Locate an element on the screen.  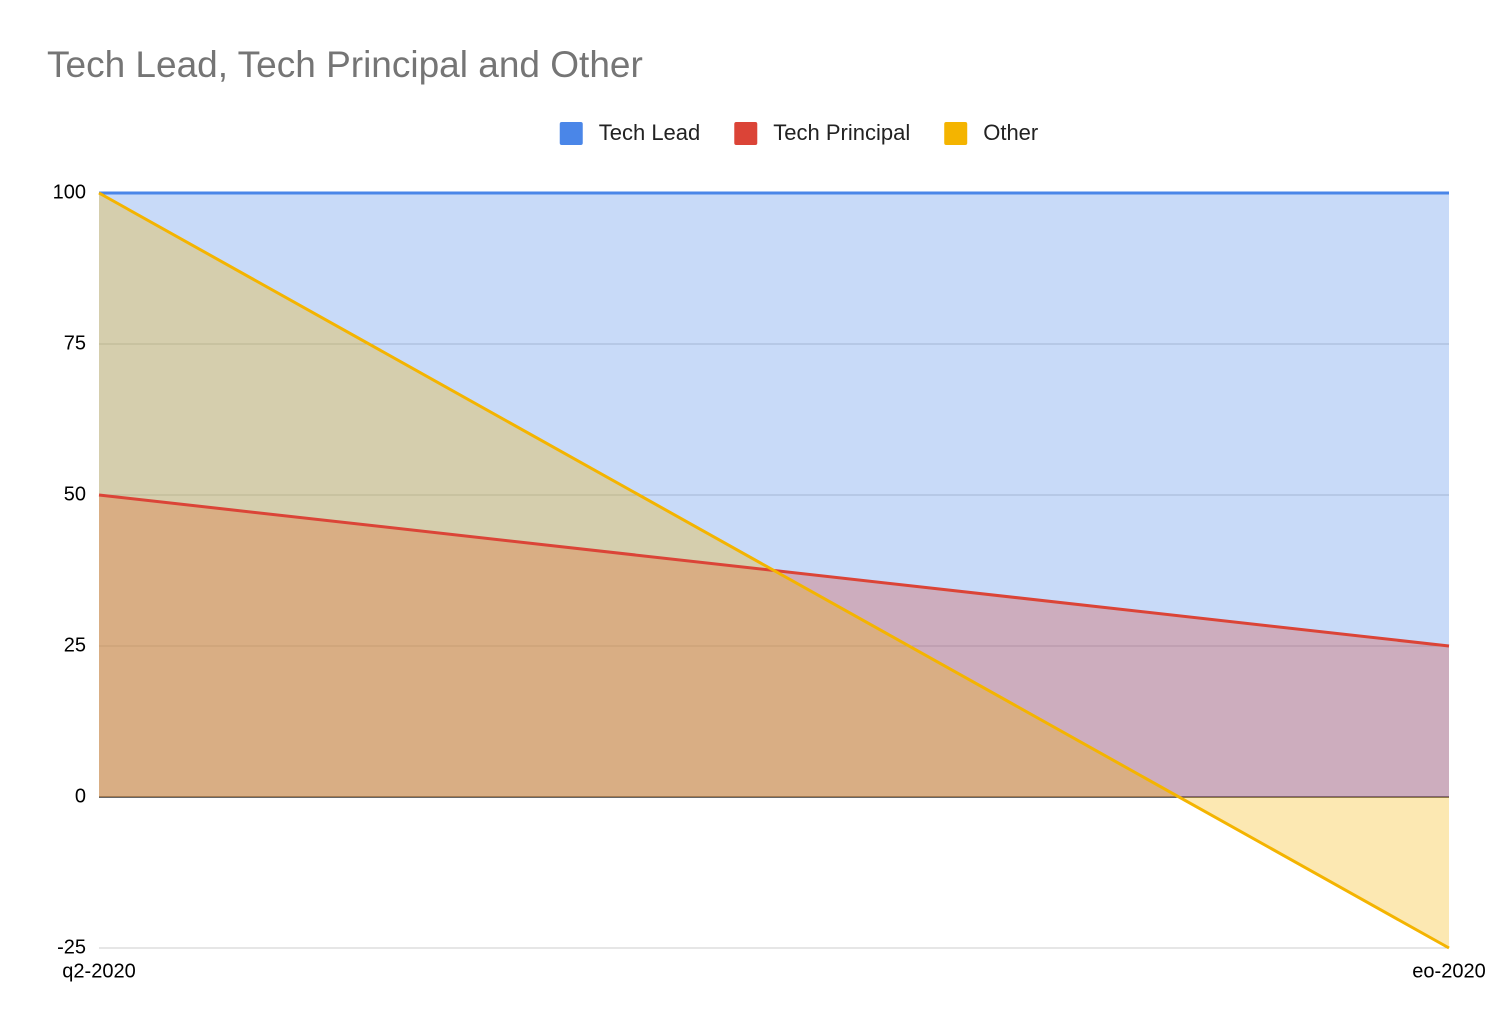
x-tick-label: eo-2020 is located at coordinates (1448, 971).